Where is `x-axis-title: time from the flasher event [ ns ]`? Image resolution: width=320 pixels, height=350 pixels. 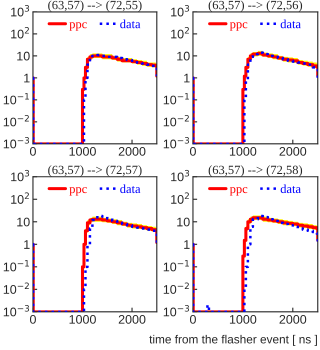
x-axis-title: time from the flasher event [ ns ] is located at coordinates (233, 340).